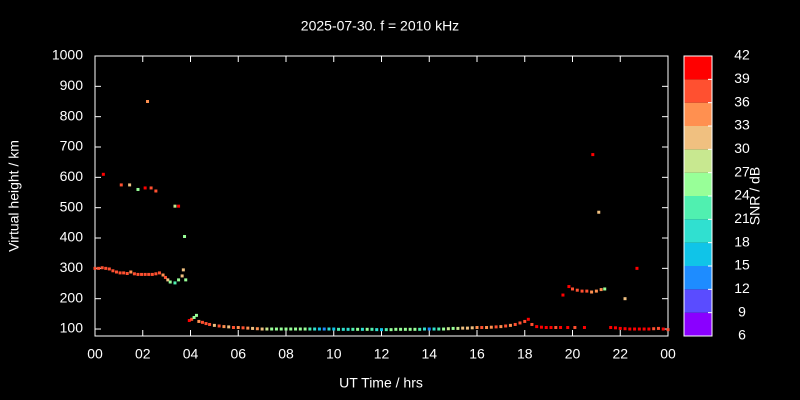 The width and height of the screenshot is (800, 400). What do you see at coordinates (382, 354) in the screenshot?
I see `x-tick-label: 12` at bounding box center [382, 354].